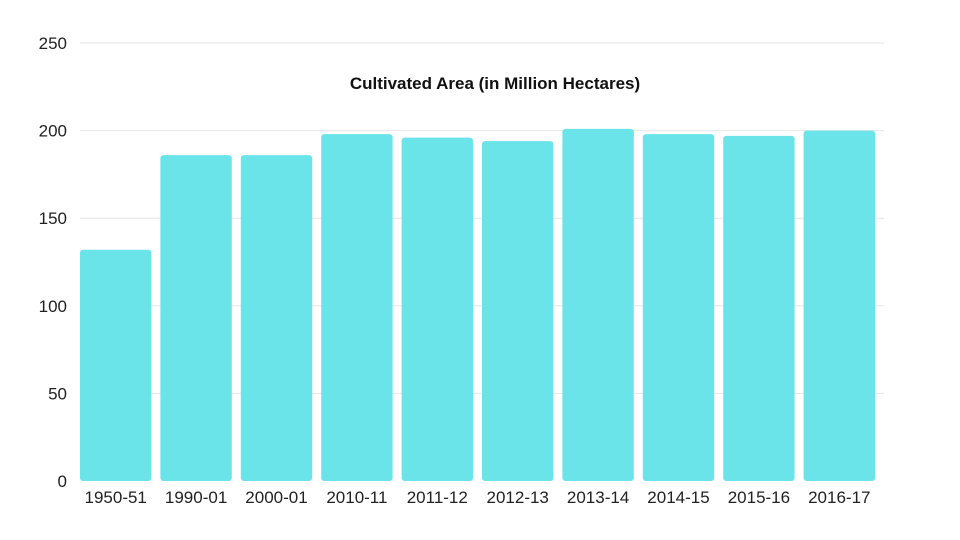  What do you see at coordinates (116, 497) in the screenshot?
I see `x-tick-label: 1950-51` at bounding box center [116, 497].